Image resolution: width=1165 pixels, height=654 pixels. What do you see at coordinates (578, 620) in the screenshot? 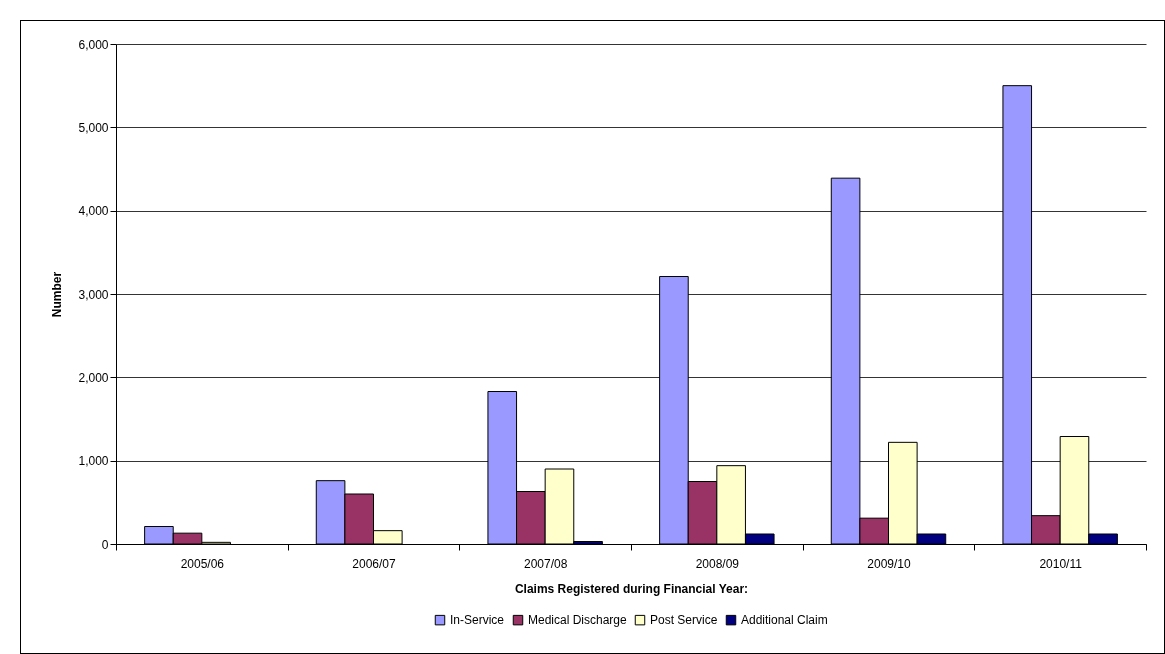
I see `legend-label: Medical Discharge` at bounding box center [578, 620].